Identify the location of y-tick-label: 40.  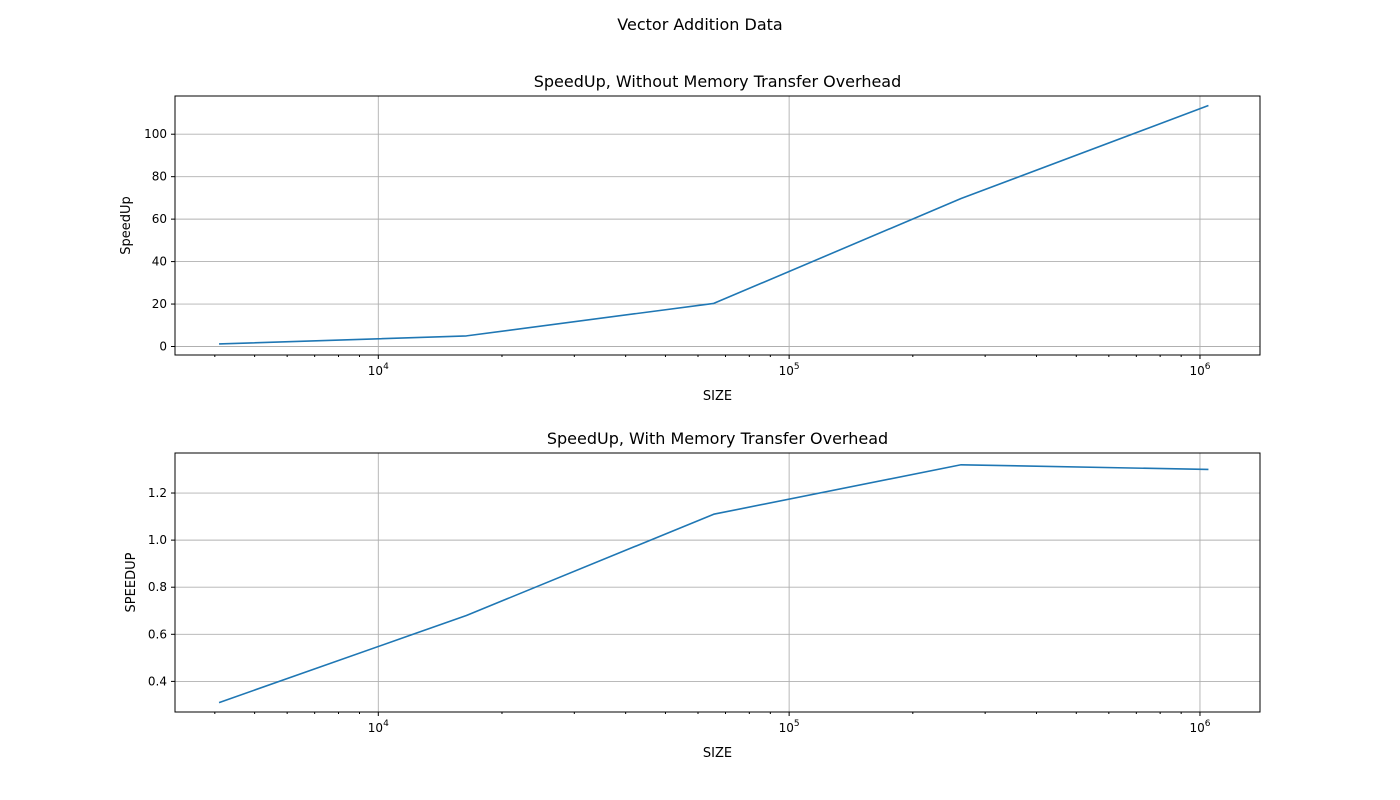
(159, 262).